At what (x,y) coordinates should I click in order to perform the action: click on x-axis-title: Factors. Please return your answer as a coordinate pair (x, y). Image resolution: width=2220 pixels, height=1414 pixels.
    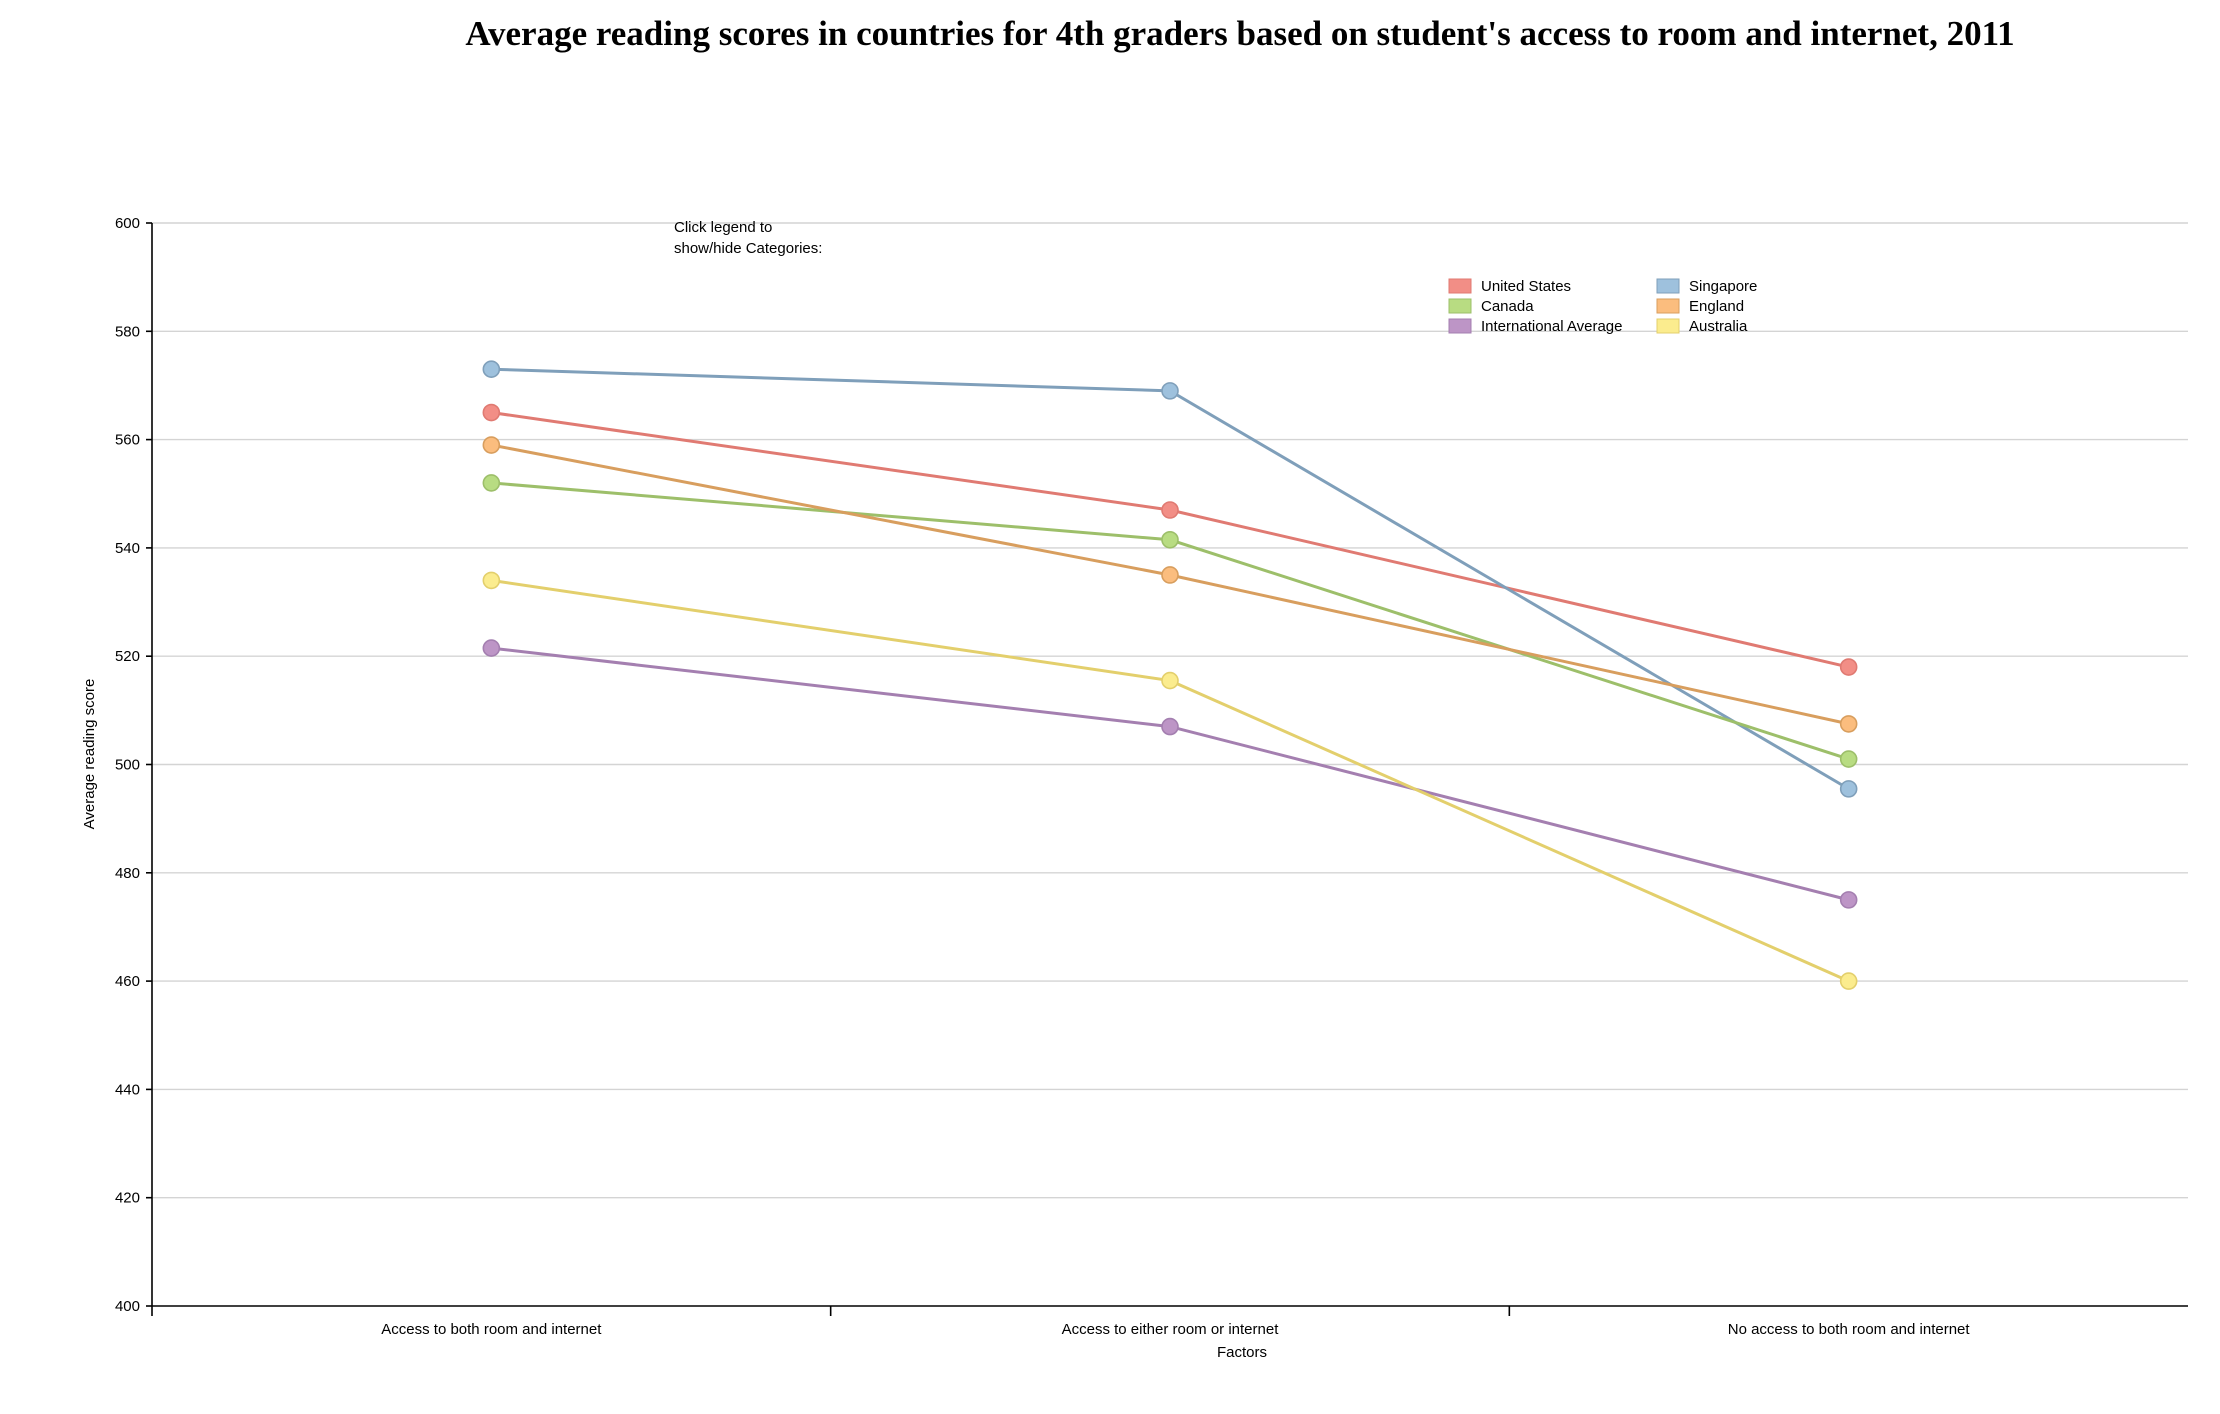
    Looking at the image, I should click on (1242, 1352).